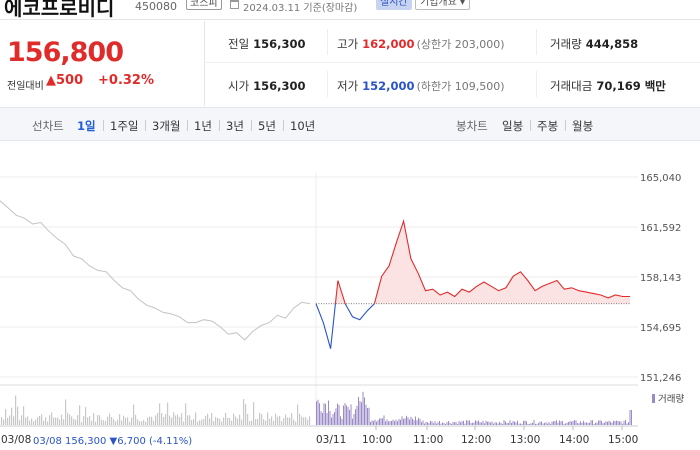  What do you see at coordinates (671, 399) in the screenshot?
I see `volume-legend-label: 거래량` at bounding box center [671, 399].